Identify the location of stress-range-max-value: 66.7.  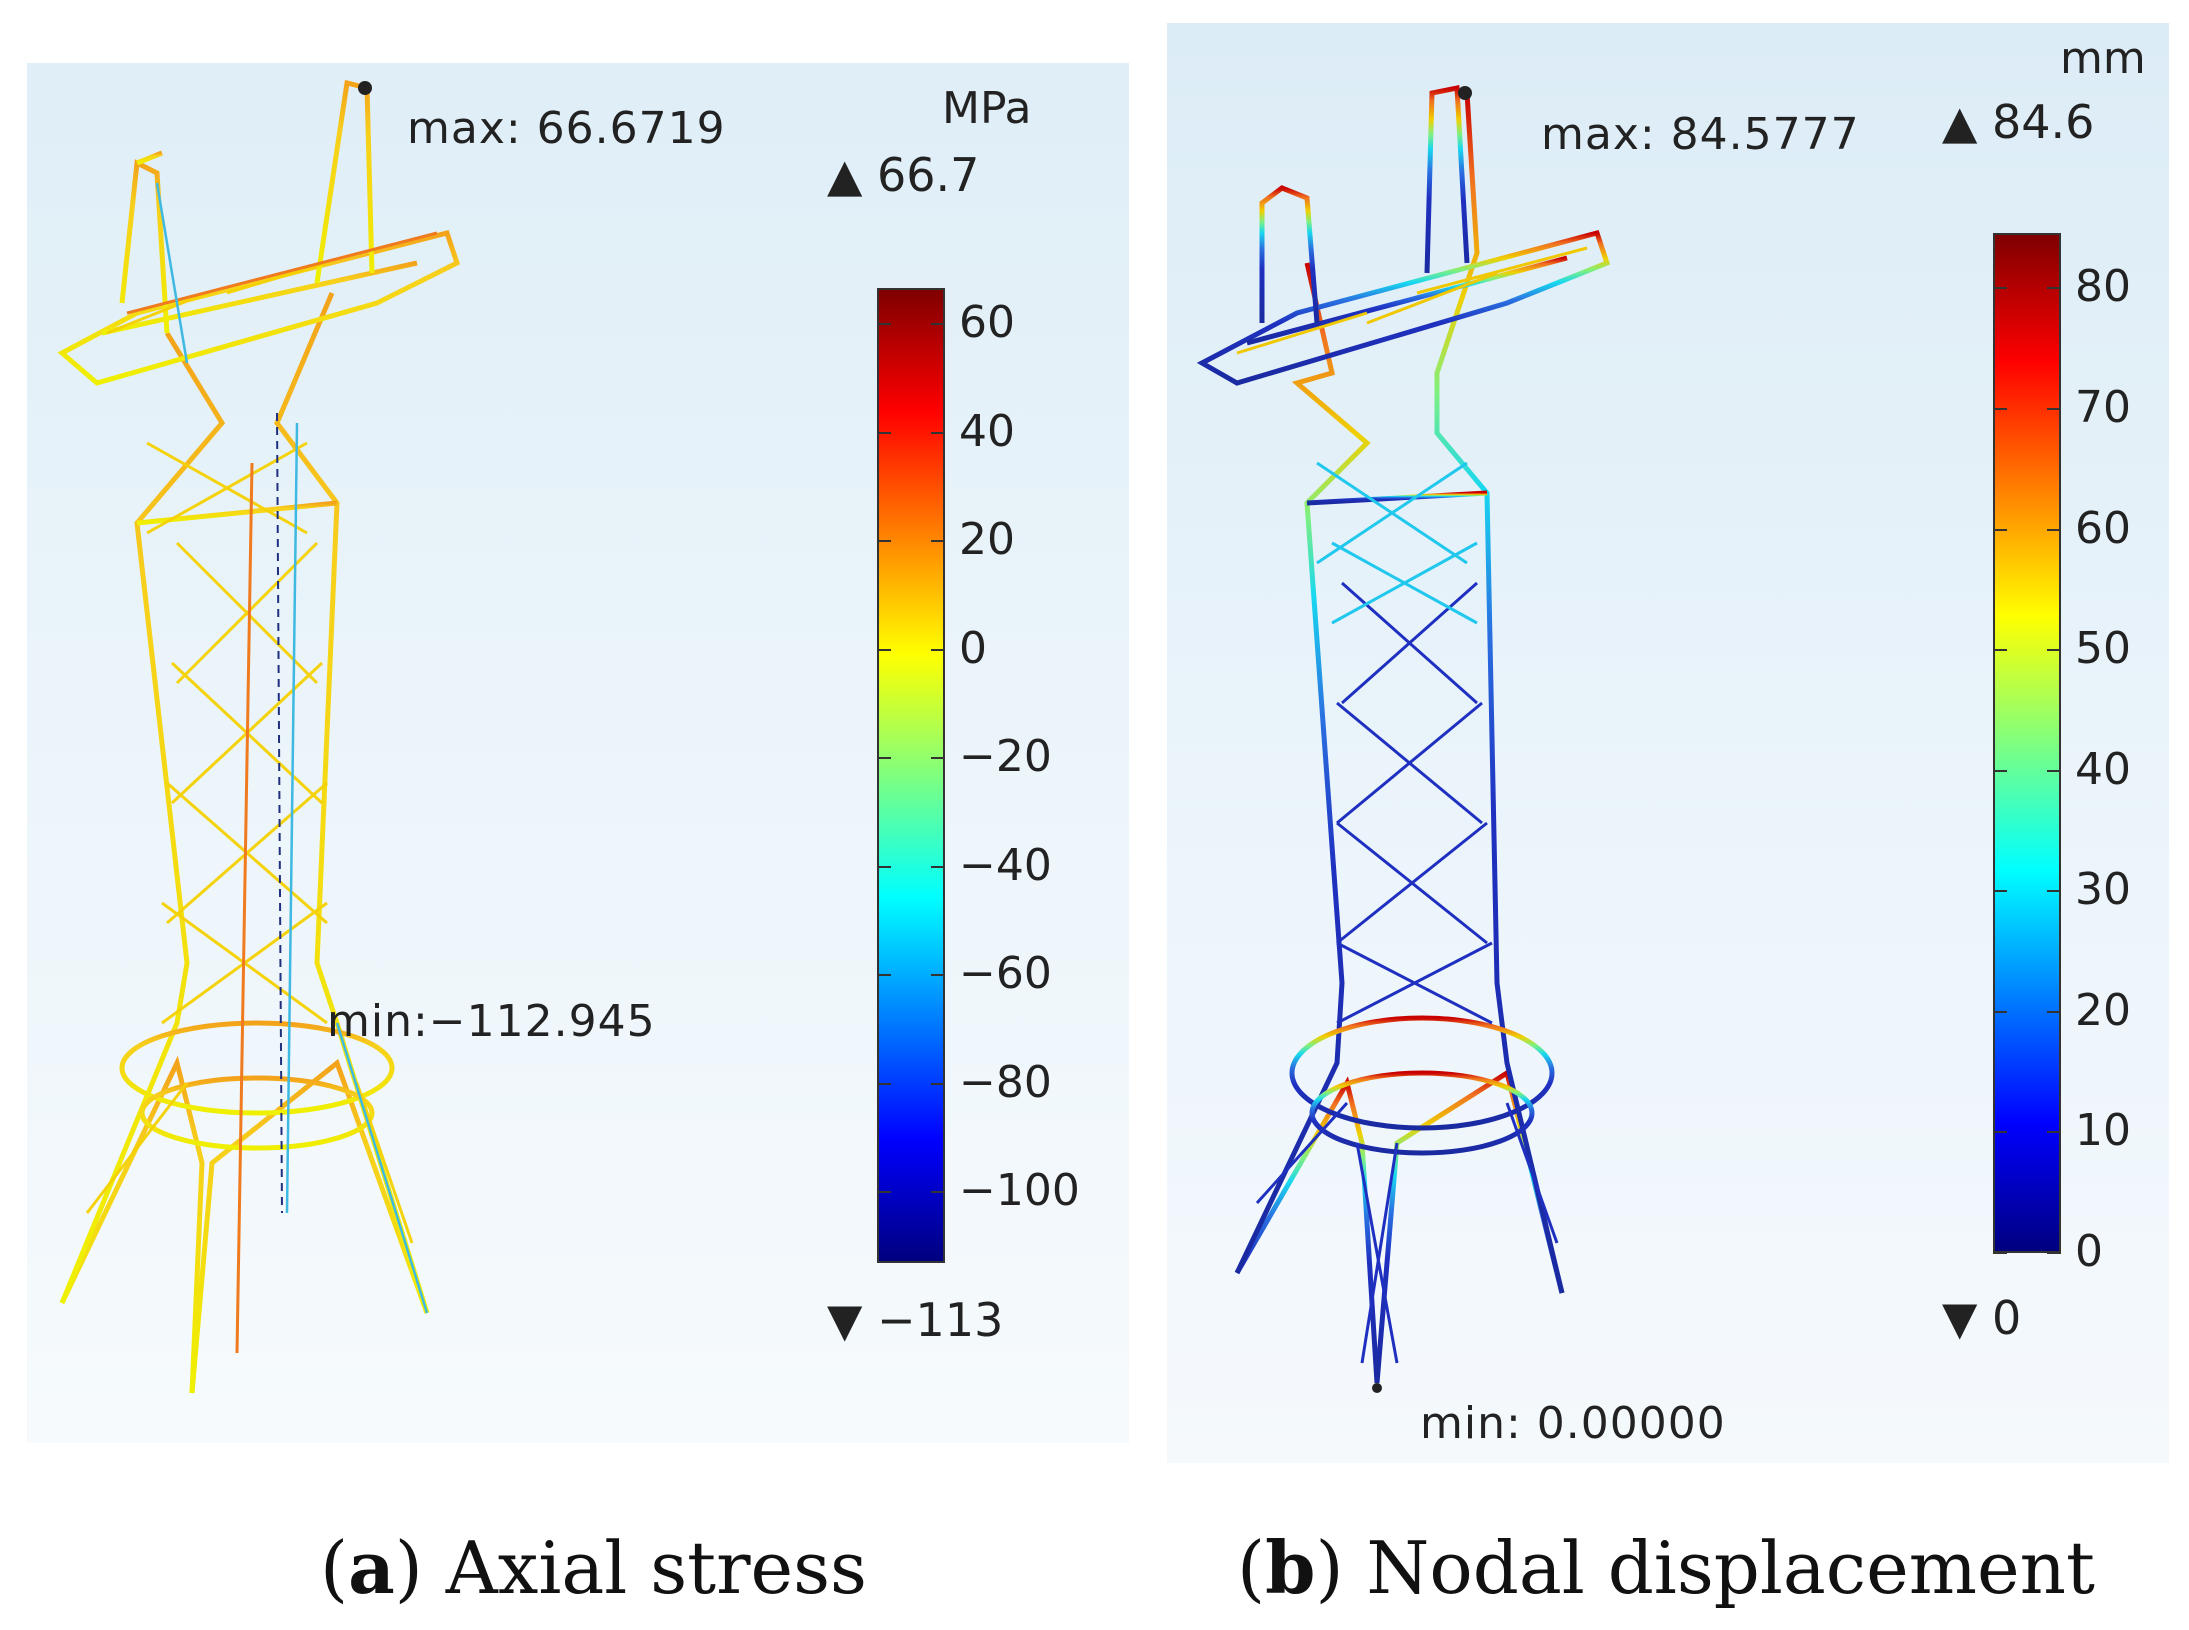
(928, 175).